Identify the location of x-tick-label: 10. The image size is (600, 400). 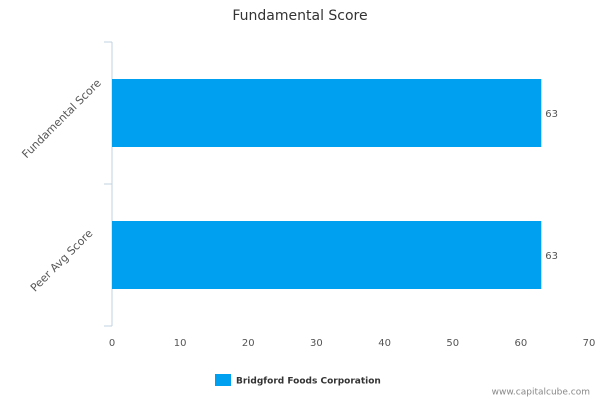
(180, 343).